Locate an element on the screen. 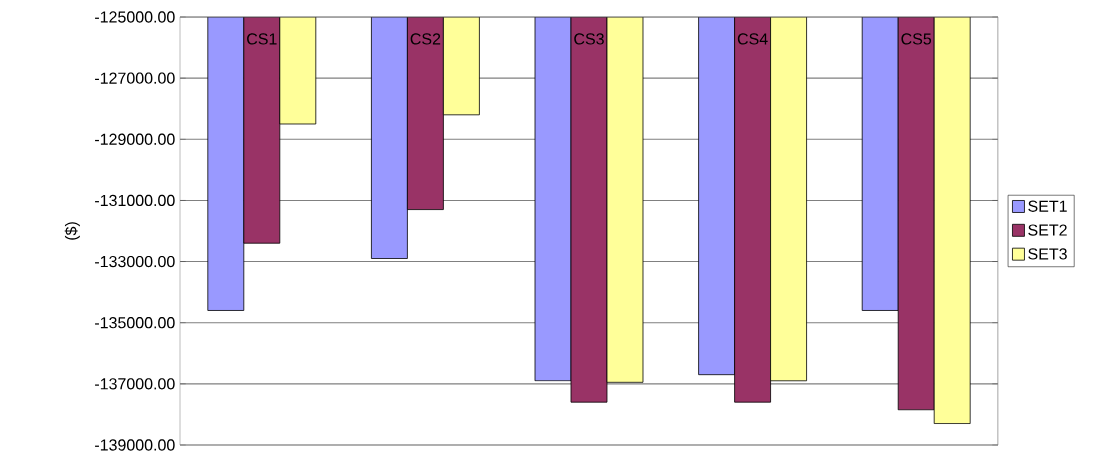  legend-label: SET2 is located at coordinates (1047, 230).